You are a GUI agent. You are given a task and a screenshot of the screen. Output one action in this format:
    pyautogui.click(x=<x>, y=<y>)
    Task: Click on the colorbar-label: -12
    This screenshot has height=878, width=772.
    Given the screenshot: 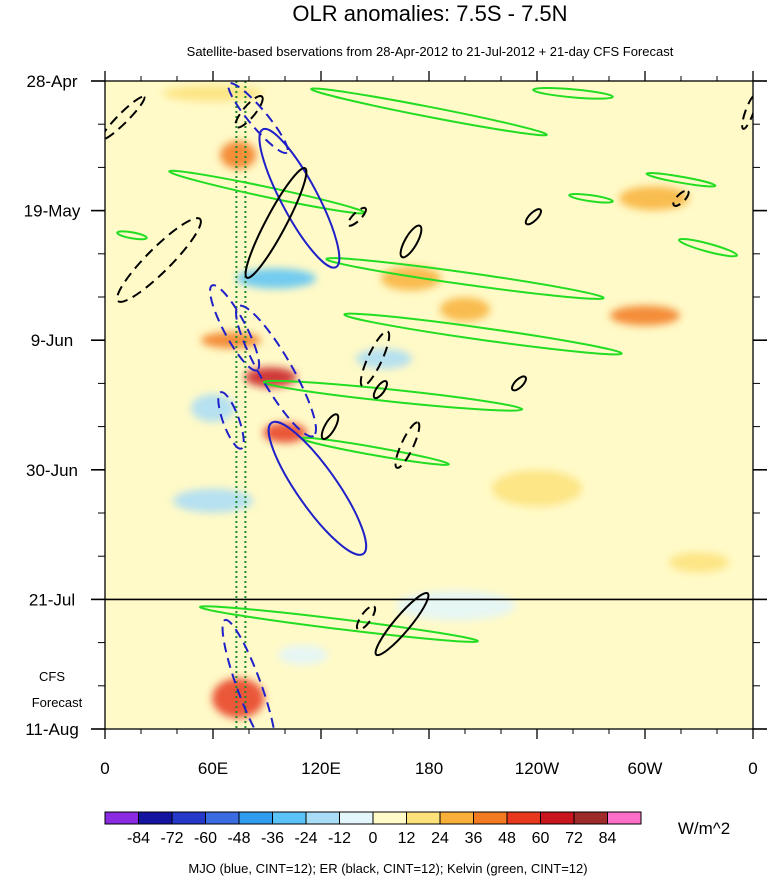 What is the action you would take?
    pyautogui.click(x=339, y=838)
    